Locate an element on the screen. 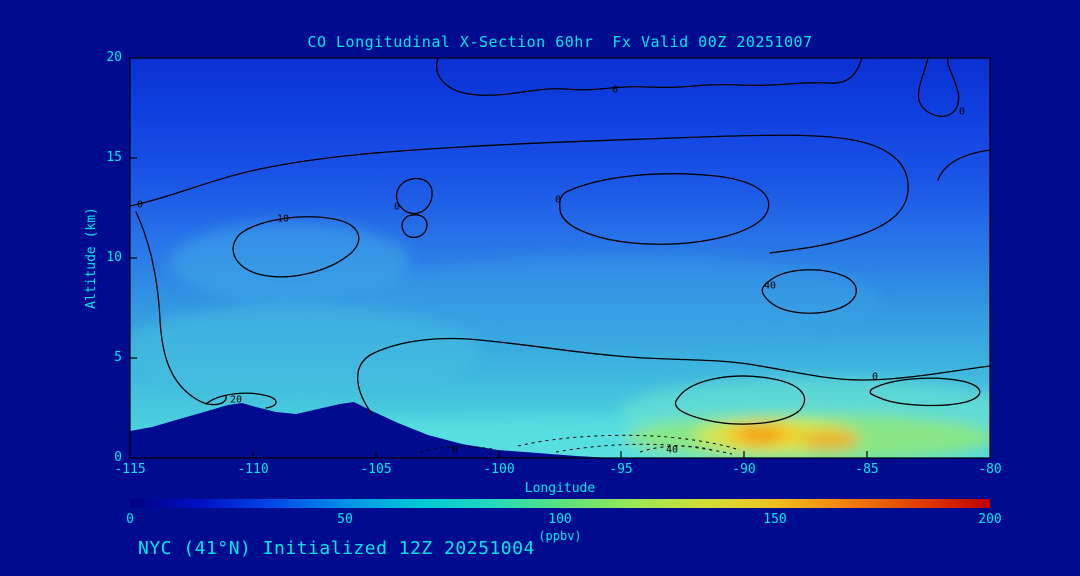 The height and width of the screenshot is (576, 1080). x-tick-n90: -90 is located at coordinates (744, 469).